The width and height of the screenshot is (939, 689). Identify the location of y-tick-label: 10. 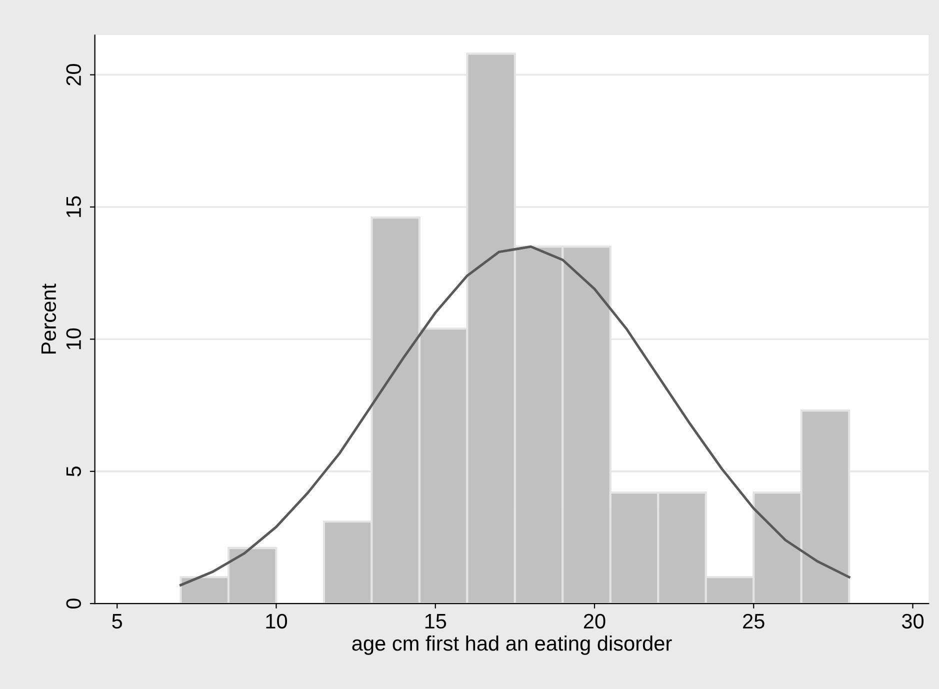
(73, 339).